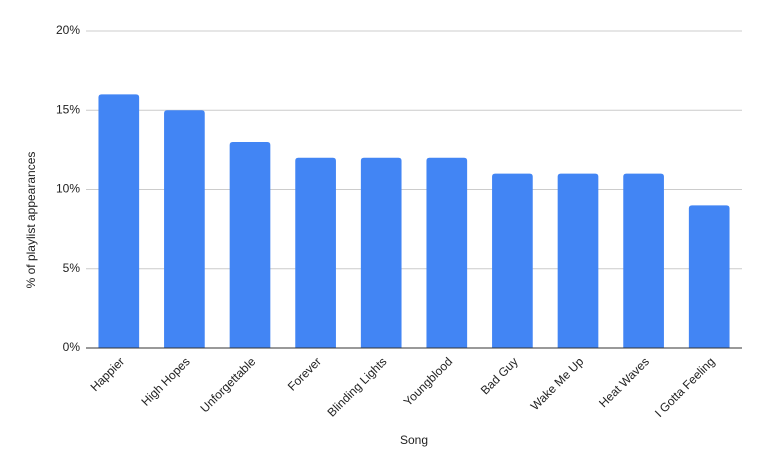 This screenshot has height=473, width=766. Describe the element at coordinates (68, 189) in the screenshot. I see `y-tick-label: 10%` at that location.